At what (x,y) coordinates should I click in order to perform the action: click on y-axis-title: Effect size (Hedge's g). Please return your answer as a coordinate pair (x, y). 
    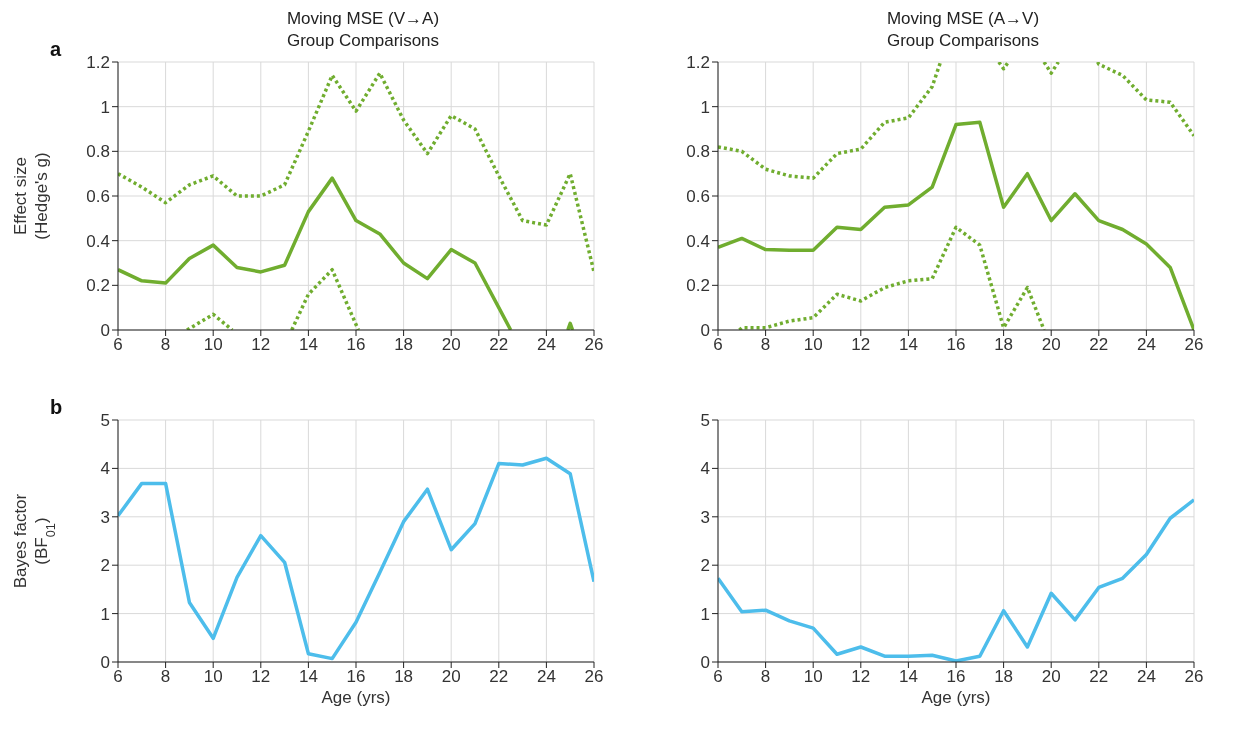
    Looking at the image, I should click on (31, 196).